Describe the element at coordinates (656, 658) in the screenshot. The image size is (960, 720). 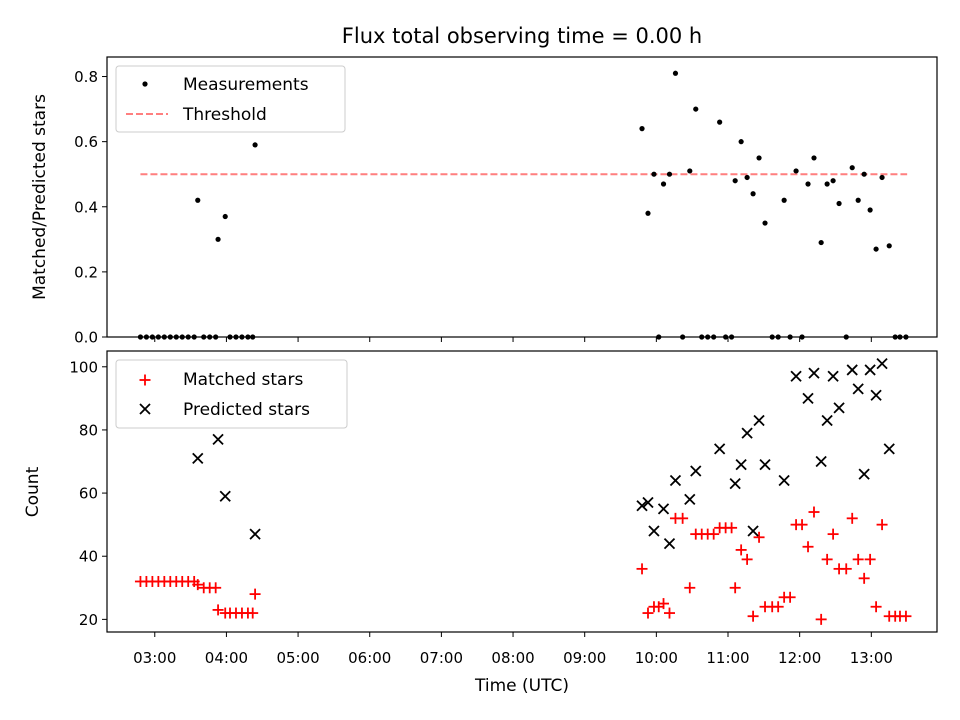
I see `x-tick-label: 10:00` at that location.